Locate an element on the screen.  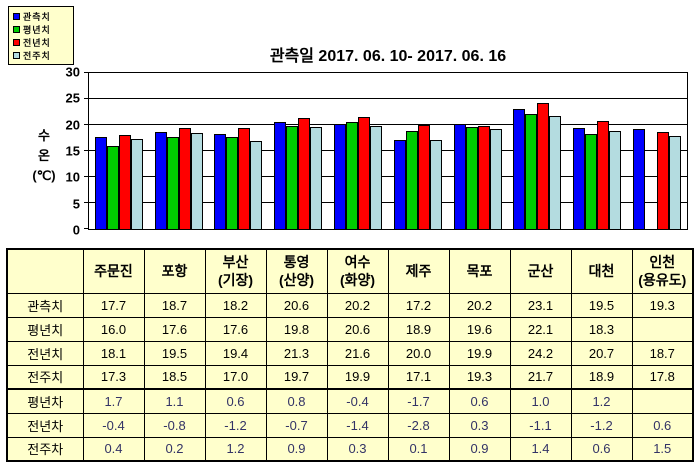
bar-평년치-주문진 is located at coordinates (112, 187).